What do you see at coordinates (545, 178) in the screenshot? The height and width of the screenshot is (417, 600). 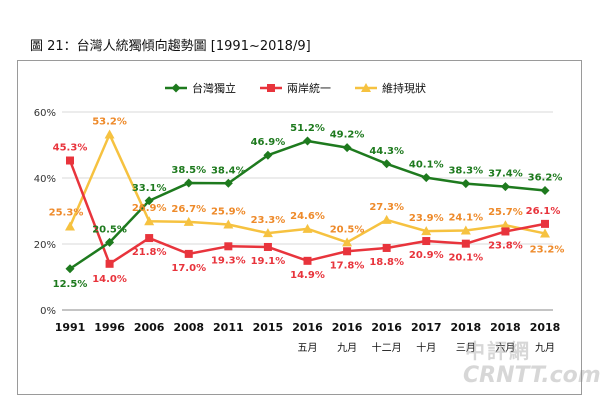 I see `data-label: 36.2%` at bounding box center [545, 178].